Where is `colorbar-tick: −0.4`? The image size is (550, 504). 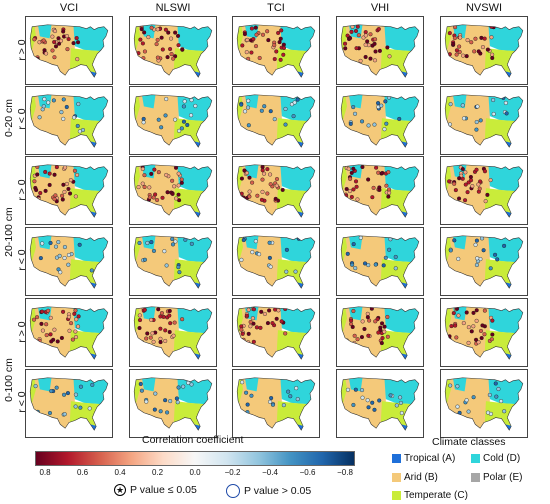 colorbar-tick: −0.4 is located at coordinates (270, 472).